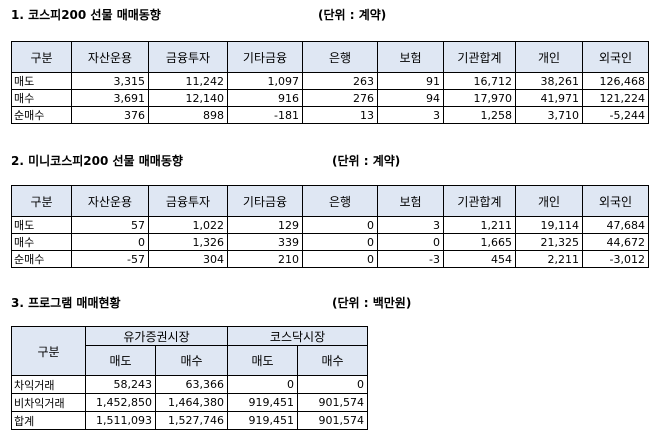 This screenshot has height=444, width=658. I want to click on table-row: 매도 57 1,022 129 0 3 1,211 19,114 47,684, so click(330, 225).